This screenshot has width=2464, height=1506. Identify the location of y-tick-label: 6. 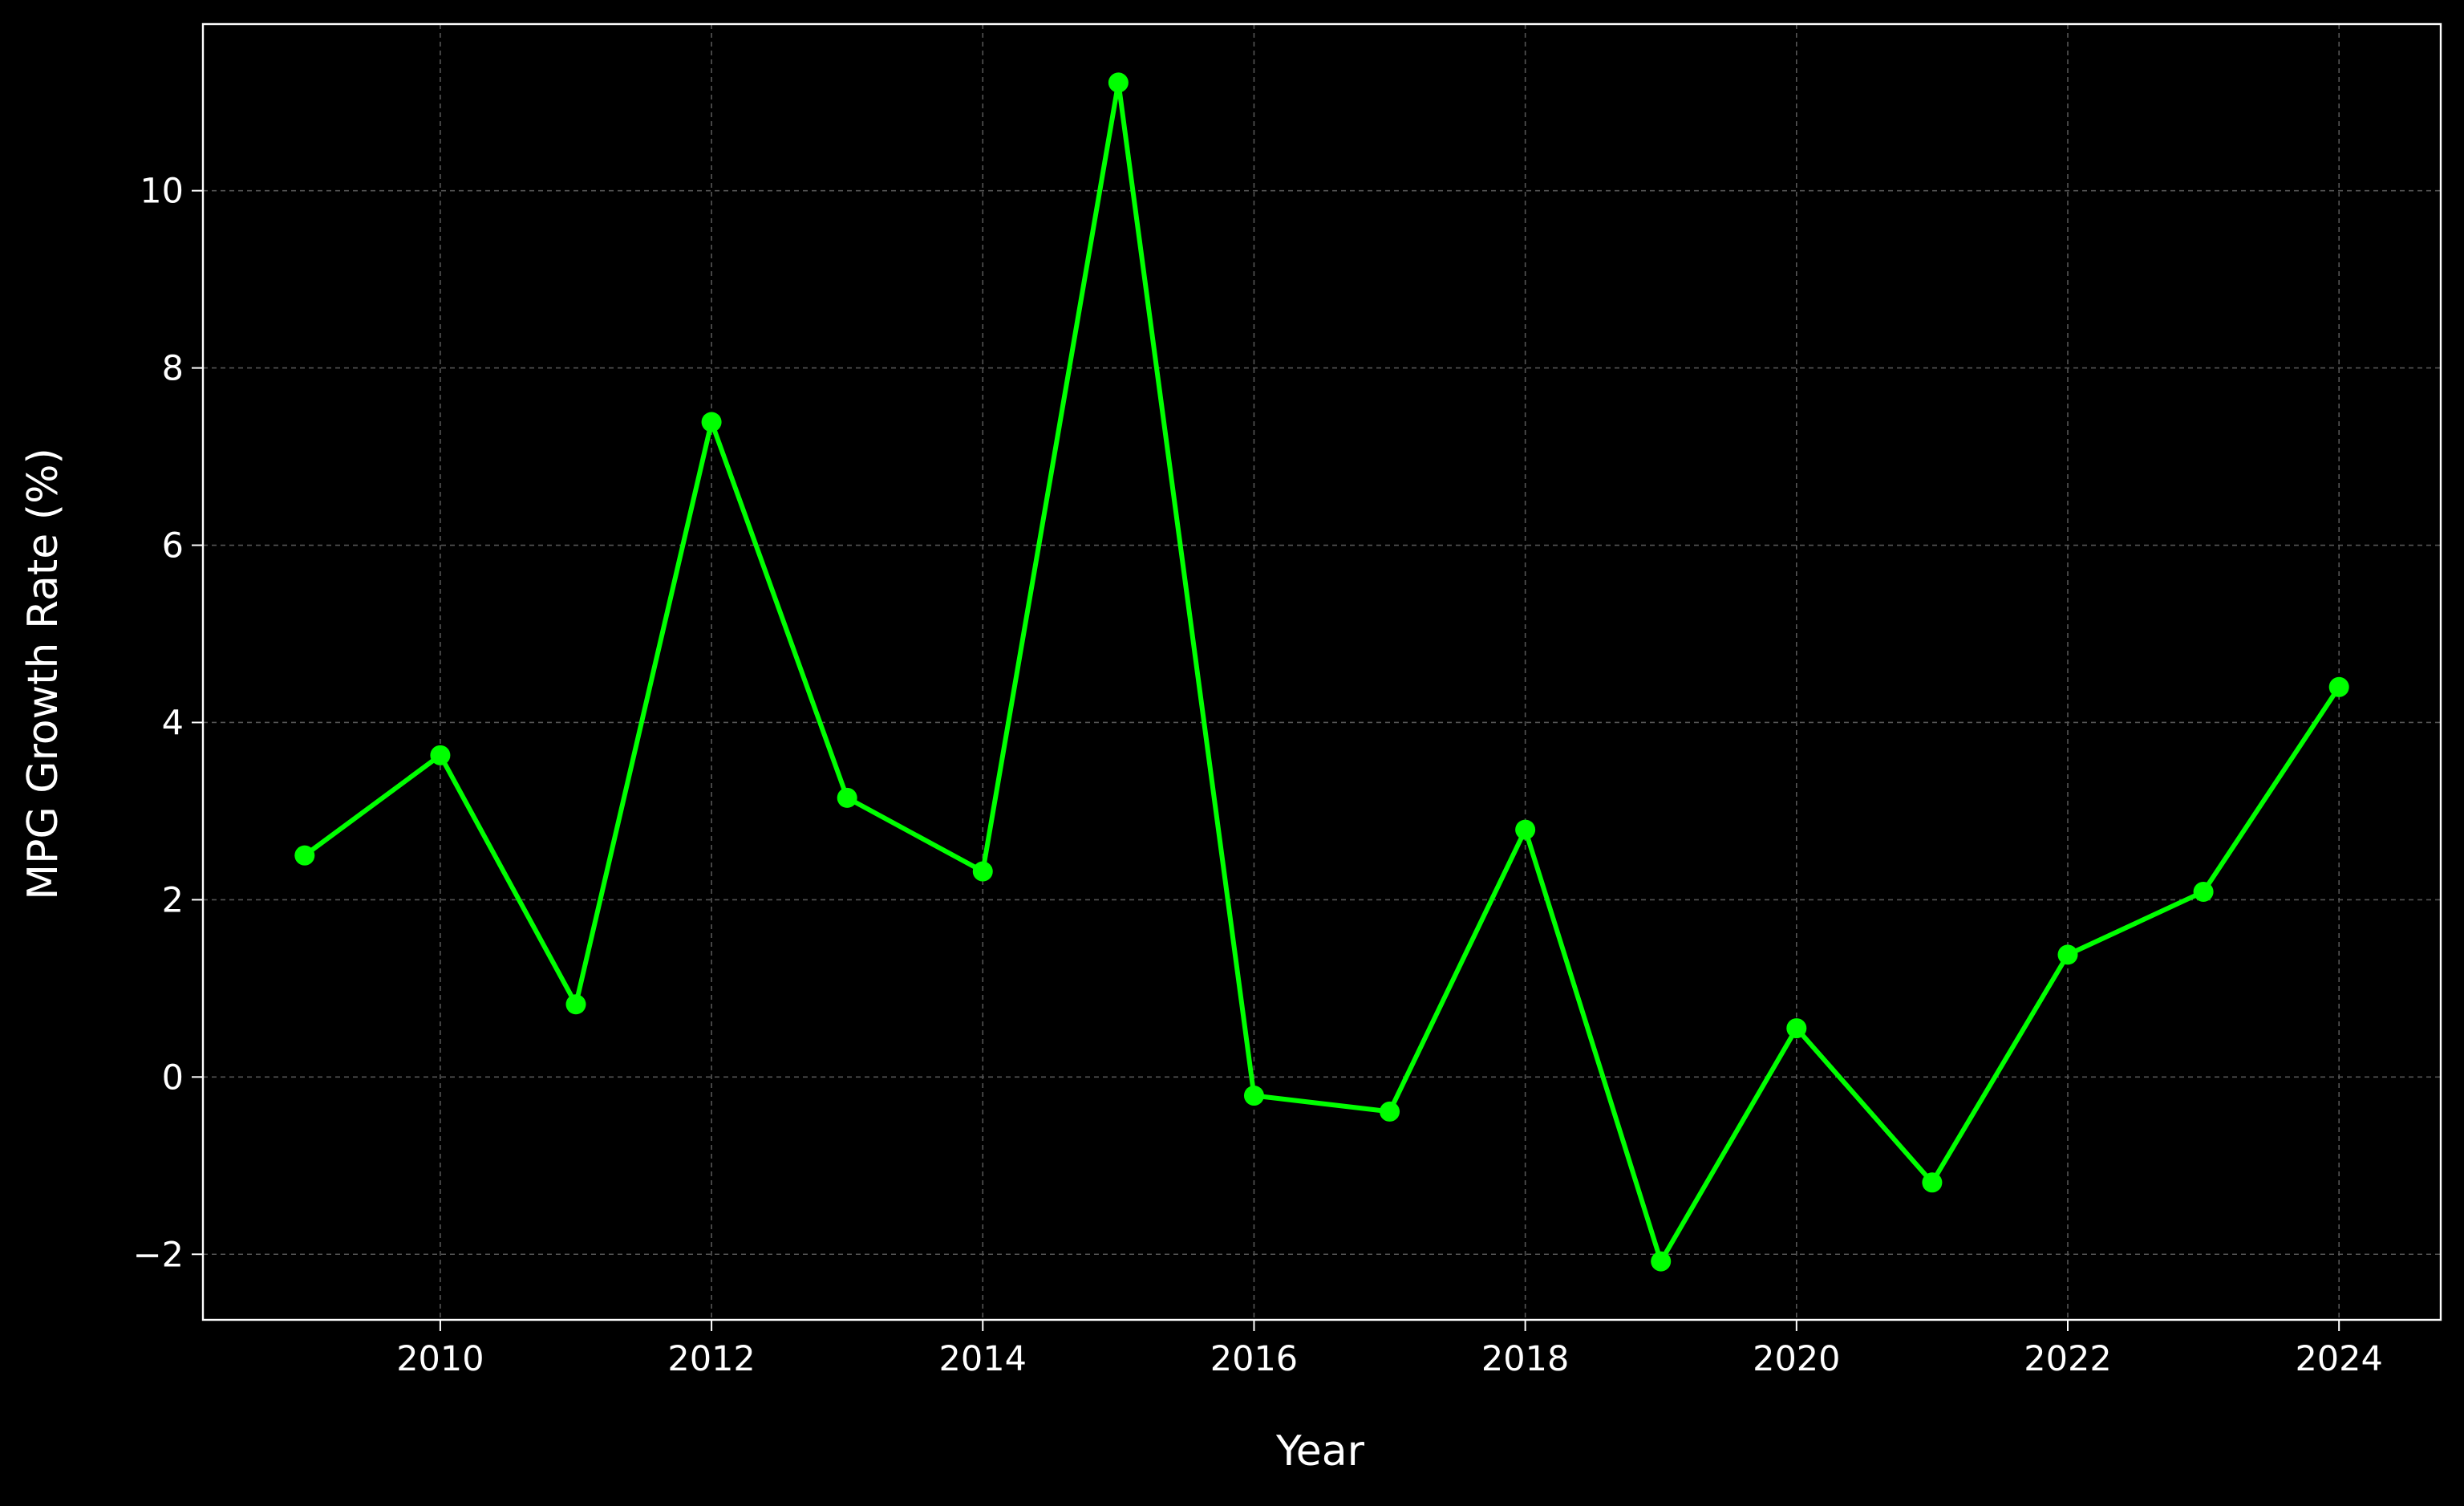
(173, 546).